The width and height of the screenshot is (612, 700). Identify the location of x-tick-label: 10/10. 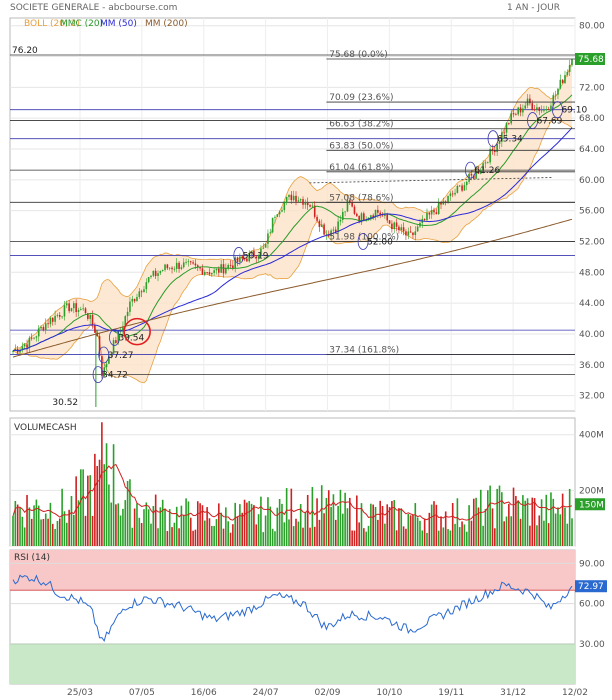
(389, 693).